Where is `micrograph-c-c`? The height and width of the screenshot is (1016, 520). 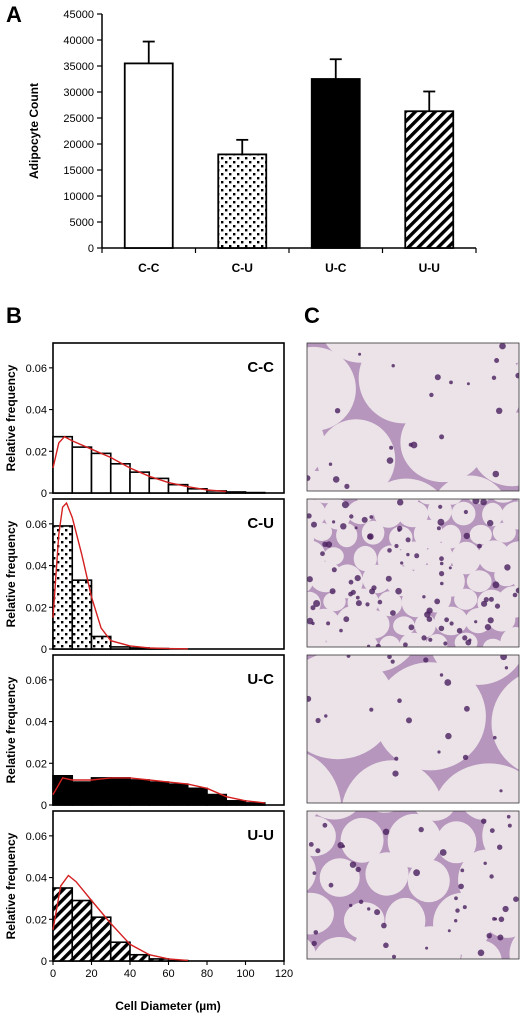
micrograph-c-c is located at coordinates (413, 417).